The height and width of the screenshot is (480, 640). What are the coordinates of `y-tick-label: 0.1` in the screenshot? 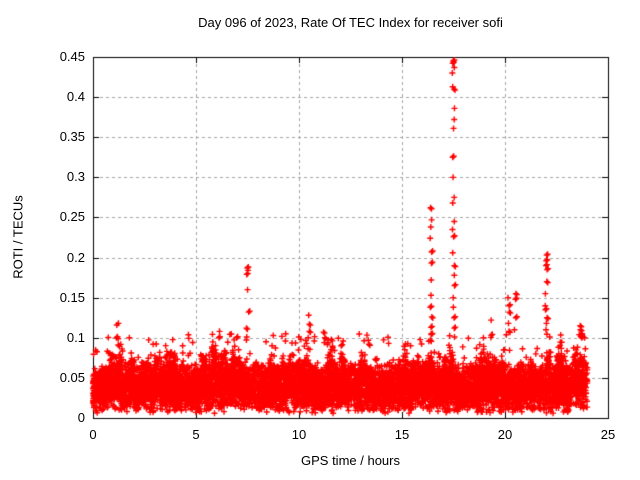 It's located at (75, 337).